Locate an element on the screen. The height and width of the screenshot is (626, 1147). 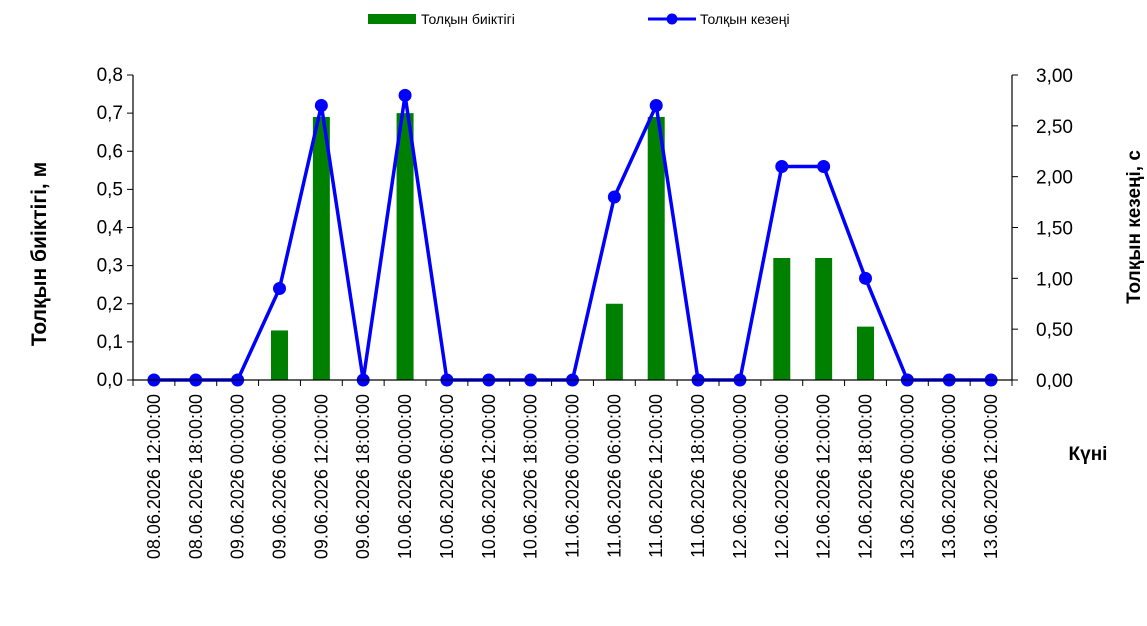
y-axis-ticks: 0,0 0,1 0,2 0,3 0,4 0,5 0,6 0,7 0,8 is located at coordinates (115, 228).